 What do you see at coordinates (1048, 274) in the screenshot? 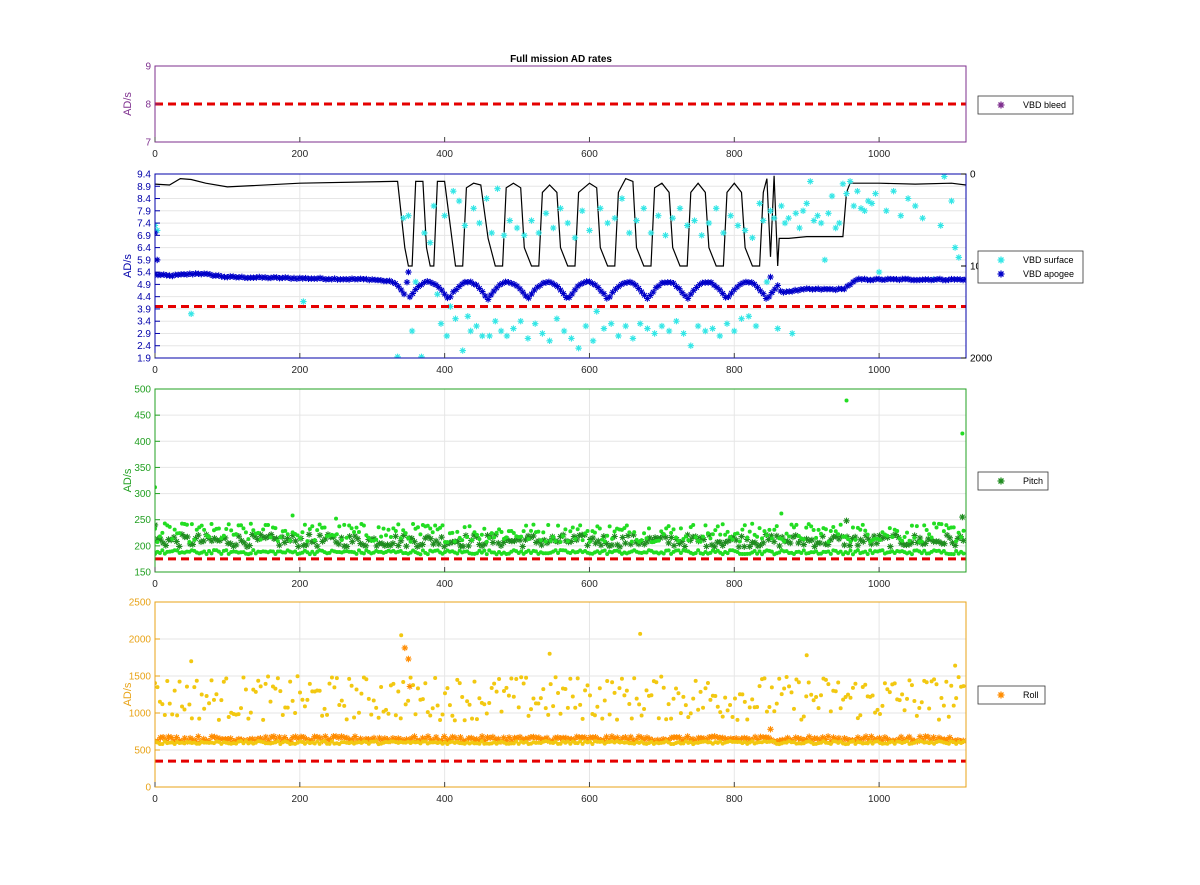
I see `legend-label: VBD apogee` at bounding box center [1048, 274].